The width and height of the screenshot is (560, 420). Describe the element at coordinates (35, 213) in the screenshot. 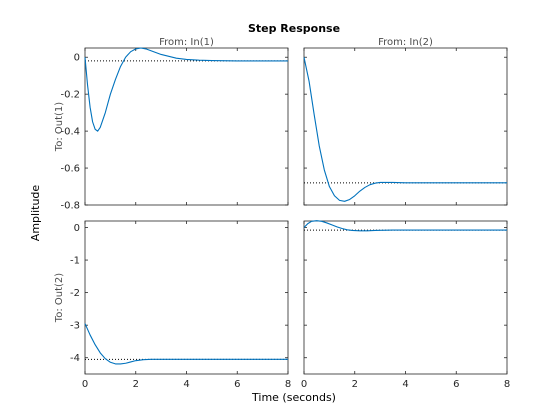

I see `y-axis-label: Amplitude` at that location.